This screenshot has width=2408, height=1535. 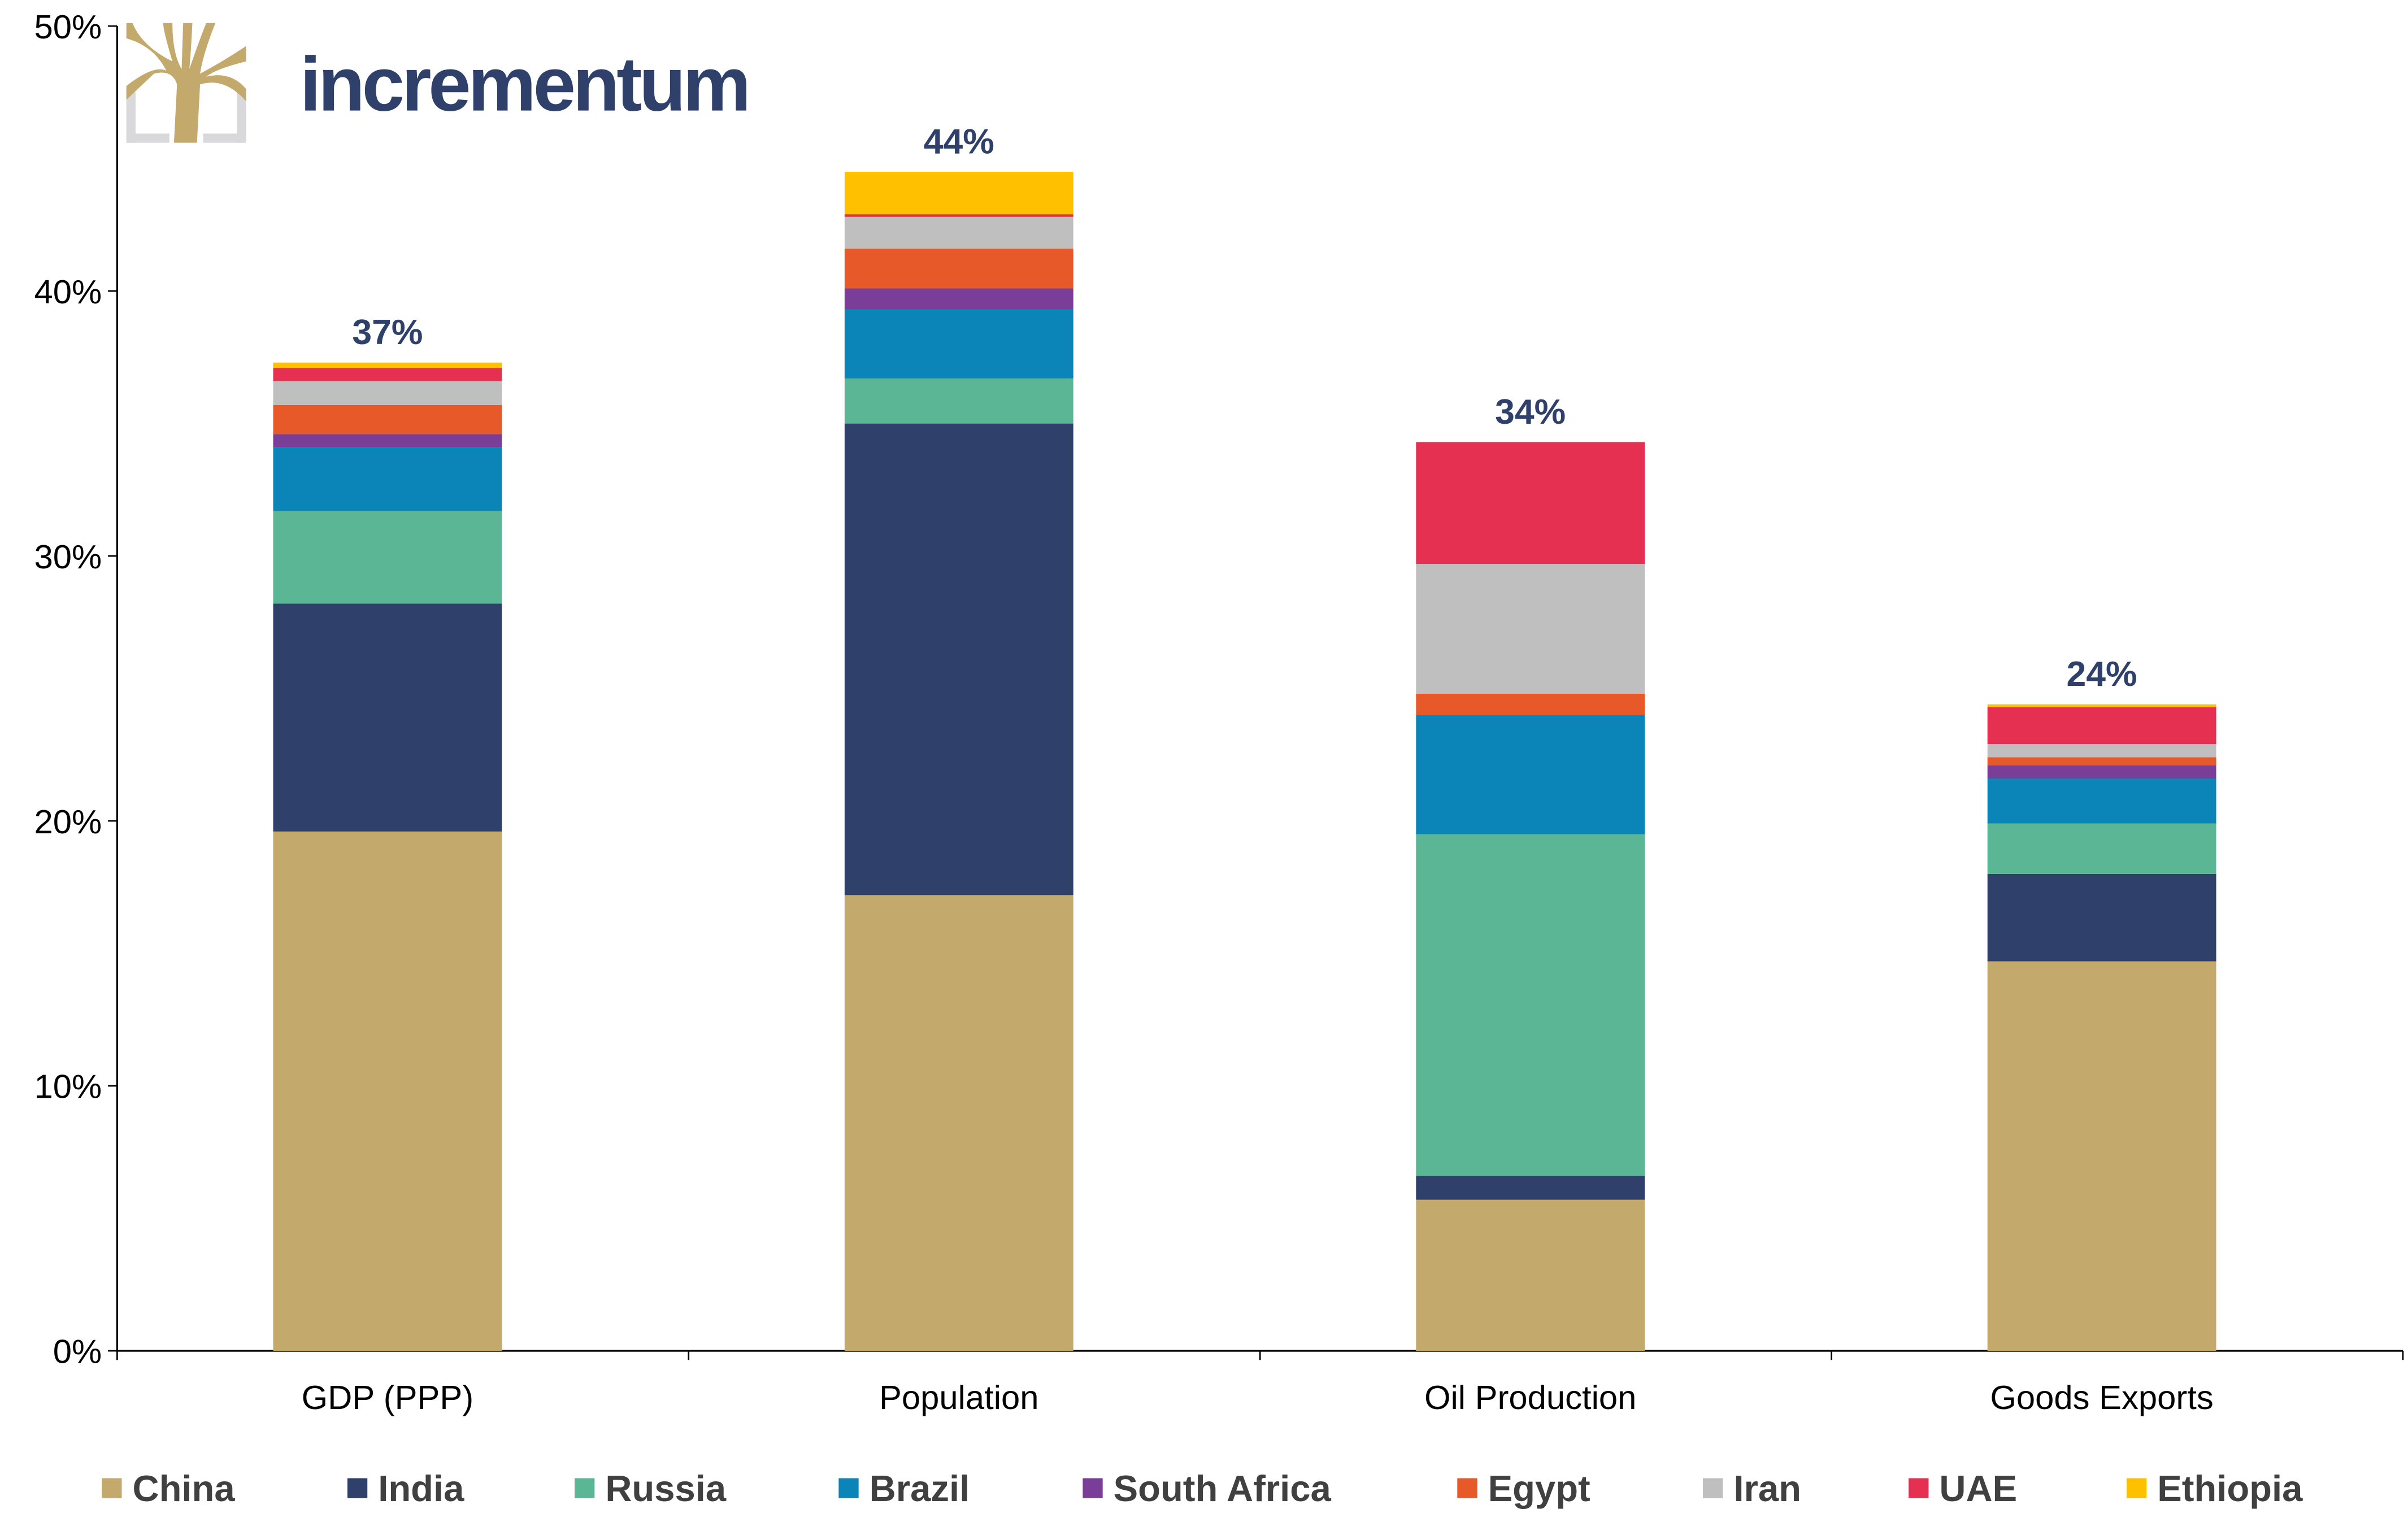 I want to click on y-tick-label: 50%, so click(x=68, y=27).